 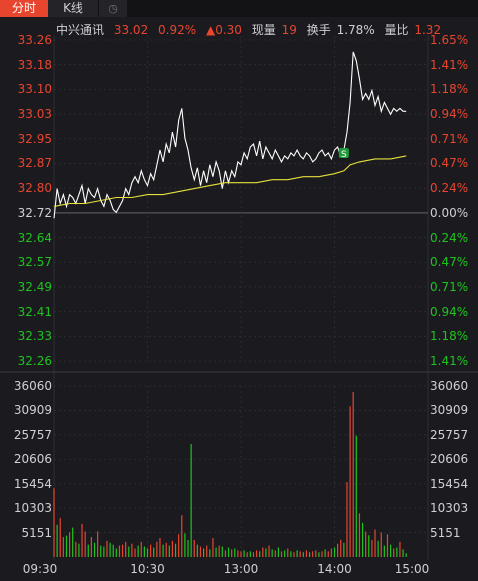 What do you see at coordinates (34, 89) in the screenshot?
I see `price-tick-label: 33.10` at bounding box center [34, 89].